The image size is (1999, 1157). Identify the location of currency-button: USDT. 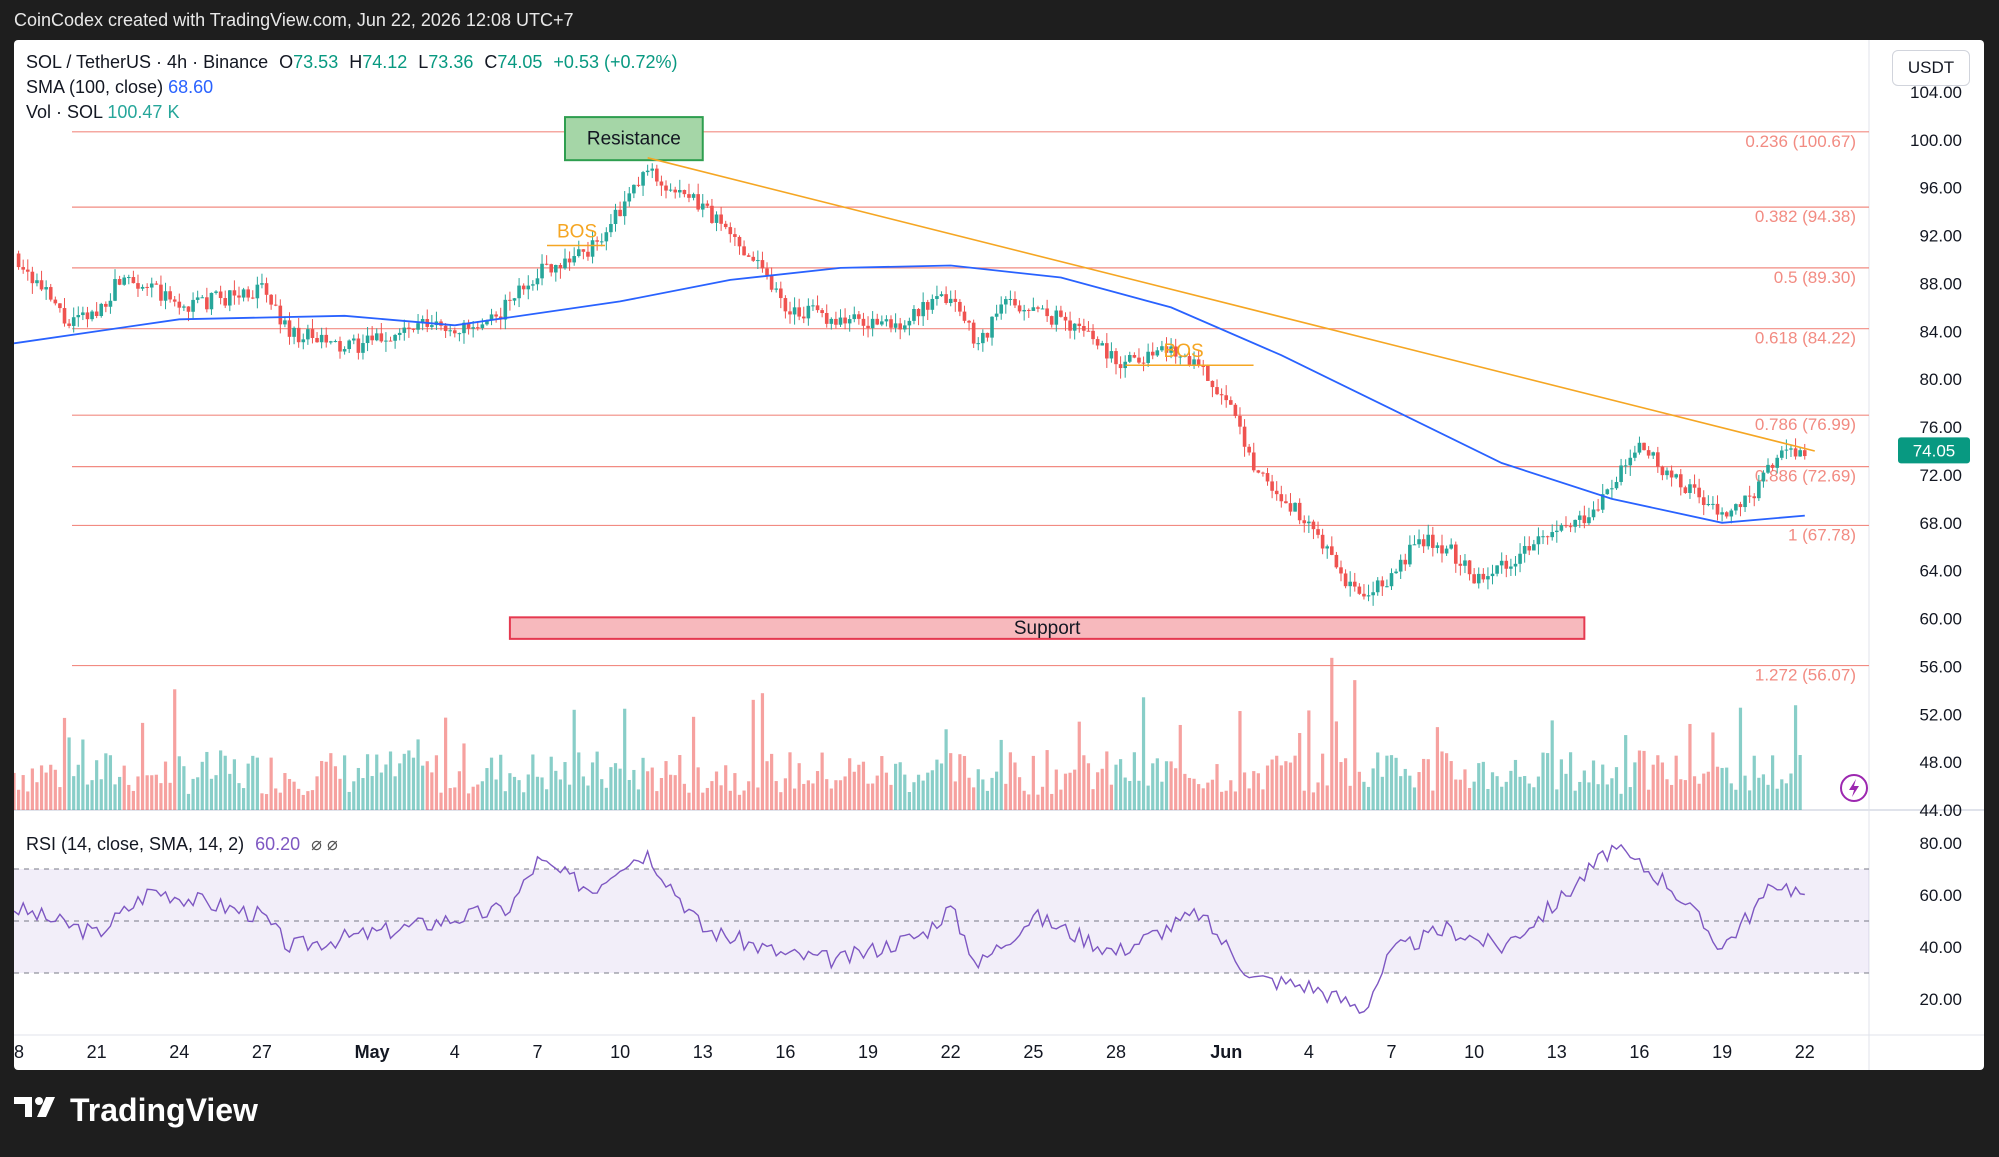
(1931, 68).